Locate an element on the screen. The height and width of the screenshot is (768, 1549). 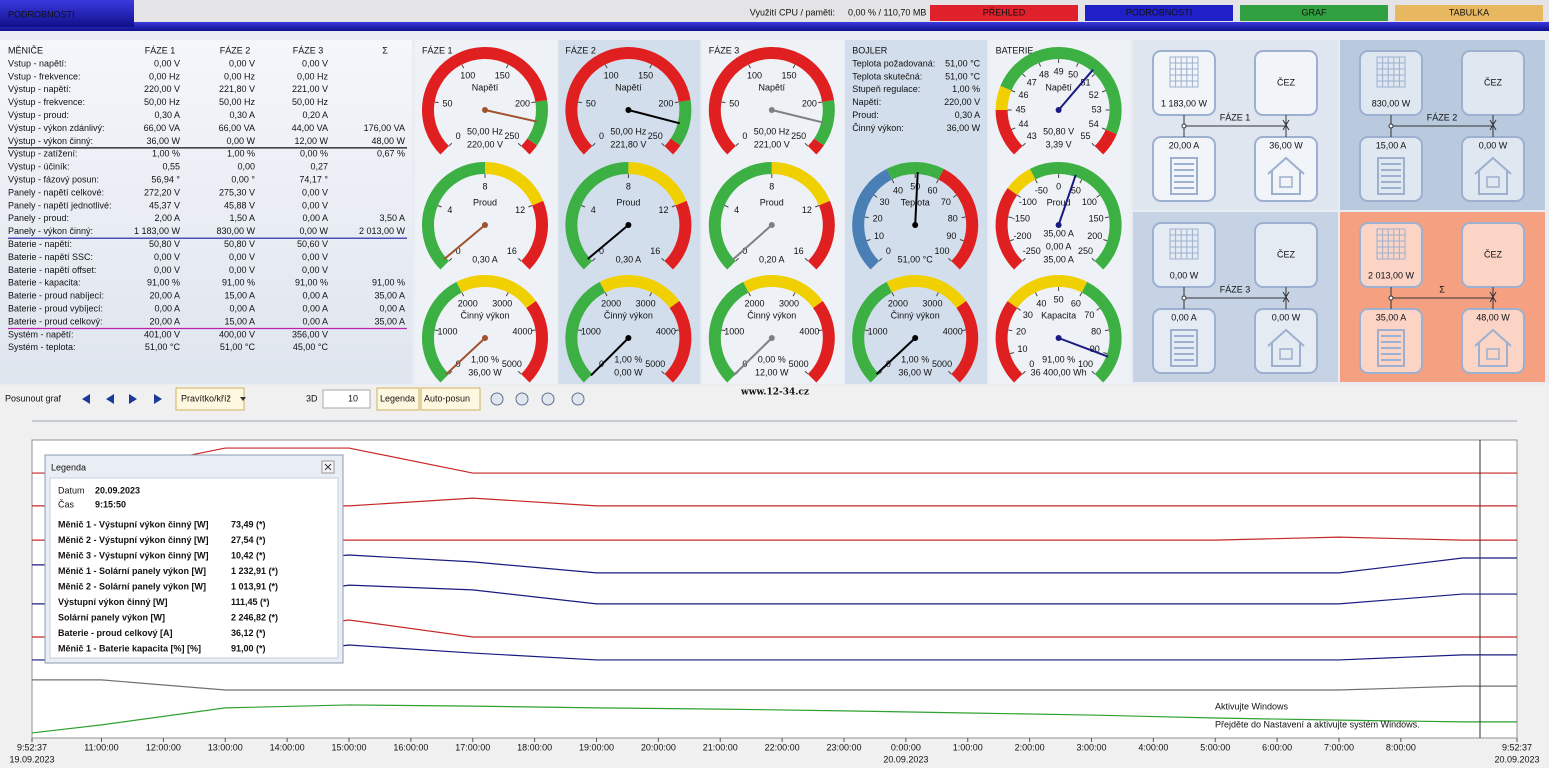
row-label: Baterie - kapacita: is located at coordinates (44, 283).